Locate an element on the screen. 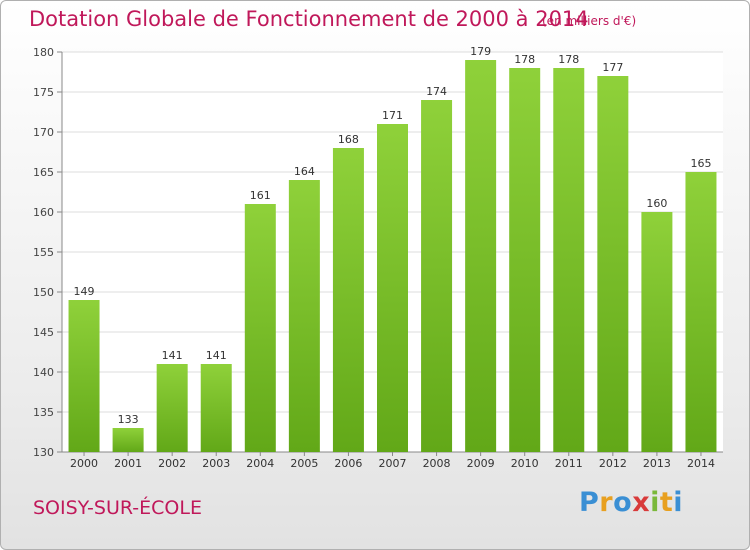 Image resolution: width=750 pixels, height=550 pixels. bar-2000 is located at coordinates (84, 376).